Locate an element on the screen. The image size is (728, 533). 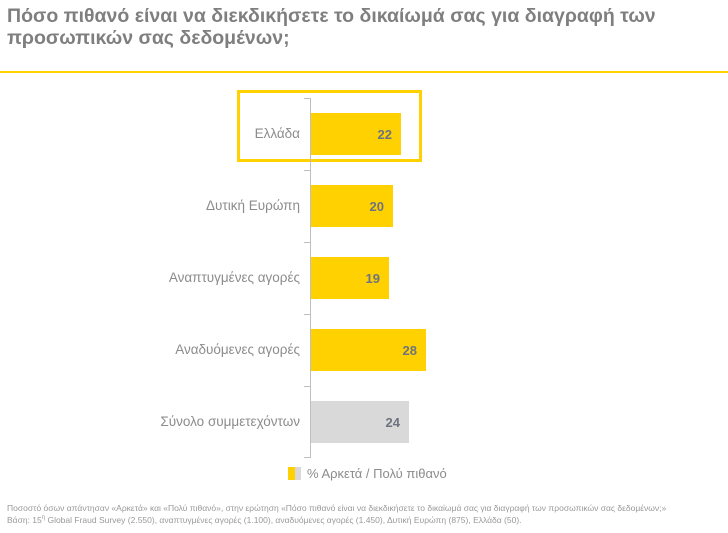
bar-emerging-markets: 28 is located at coordinates (368, 350).